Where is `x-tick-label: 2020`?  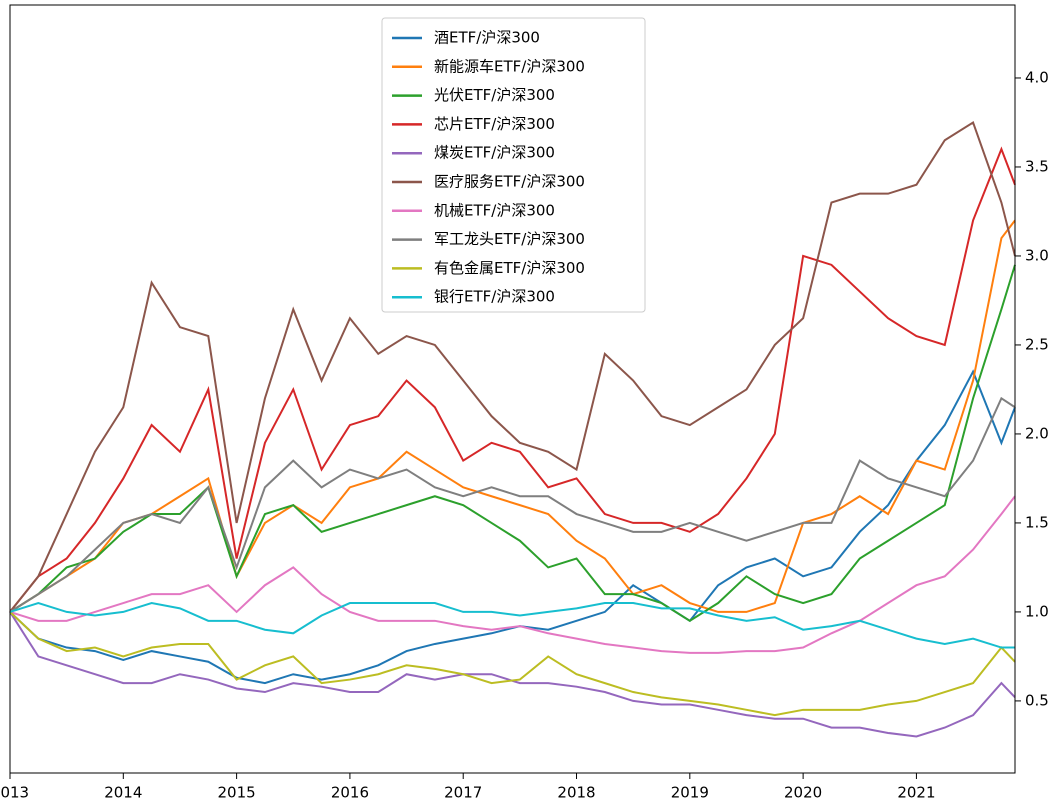
x-tick-label: 2020 is located at coordinates (803, 793).